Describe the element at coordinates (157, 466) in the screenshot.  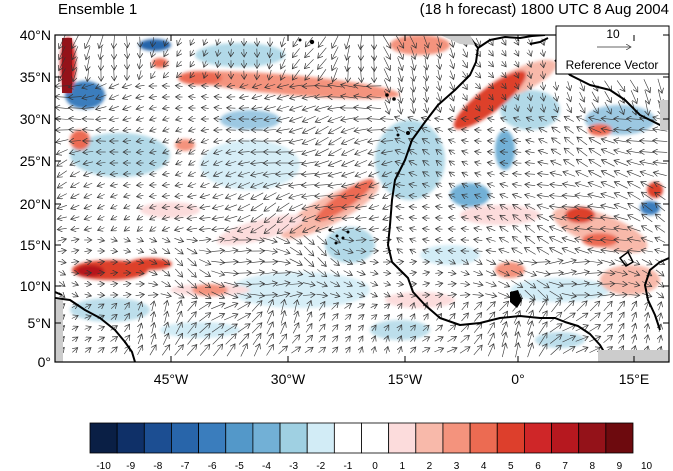
I see `colorbar-label: -8` at that location.